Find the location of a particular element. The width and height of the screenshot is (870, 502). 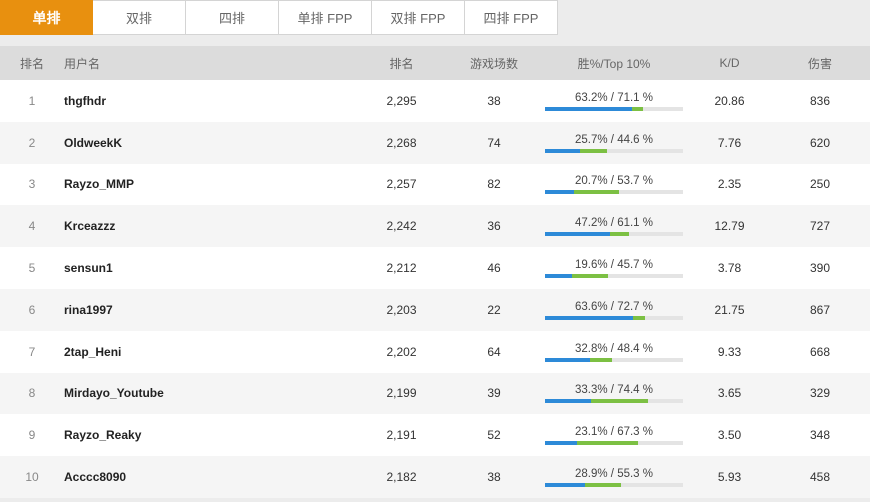

header-rating: 排名 is located at coordinates (401, 63).